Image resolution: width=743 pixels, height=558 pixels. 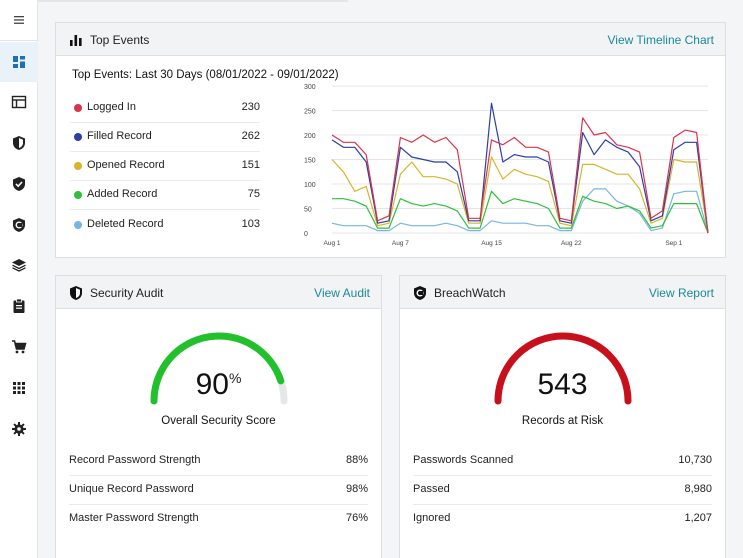 I want to click on y-tick-label: 300, so click(x=310, y=87).